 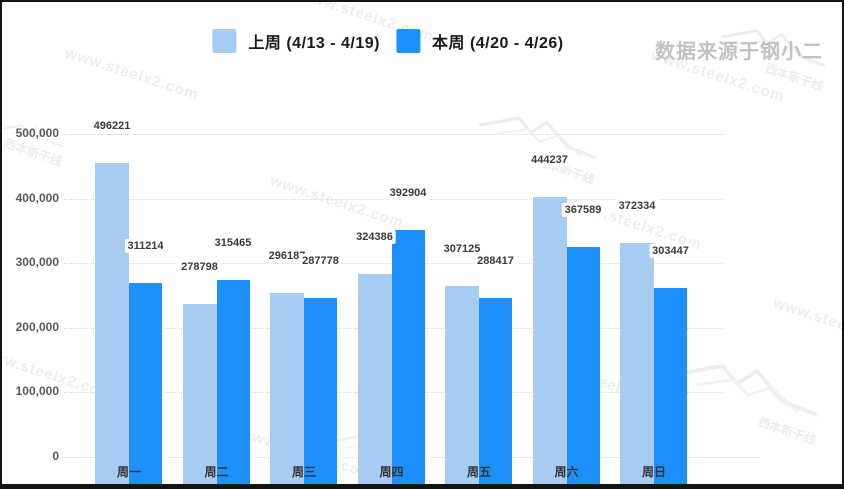 What do you see at coordinates (374, 379) in the screenshot?
I see `bar-lastweek-周四` at bounding box center [374, 379].